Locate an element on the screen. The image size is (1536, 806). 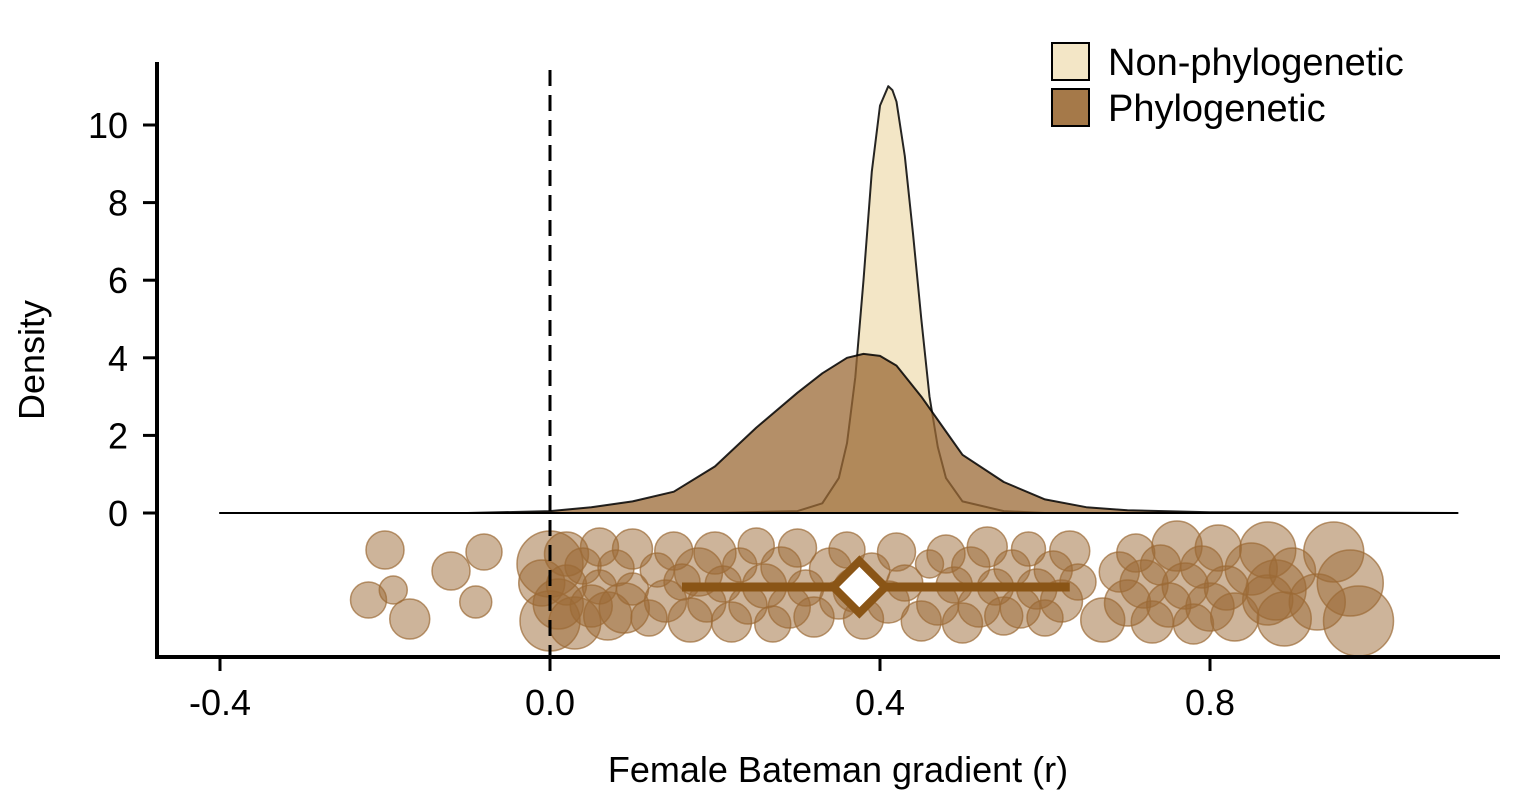
legend-label: Phylogenetic is located at coordinates (1217, 109).